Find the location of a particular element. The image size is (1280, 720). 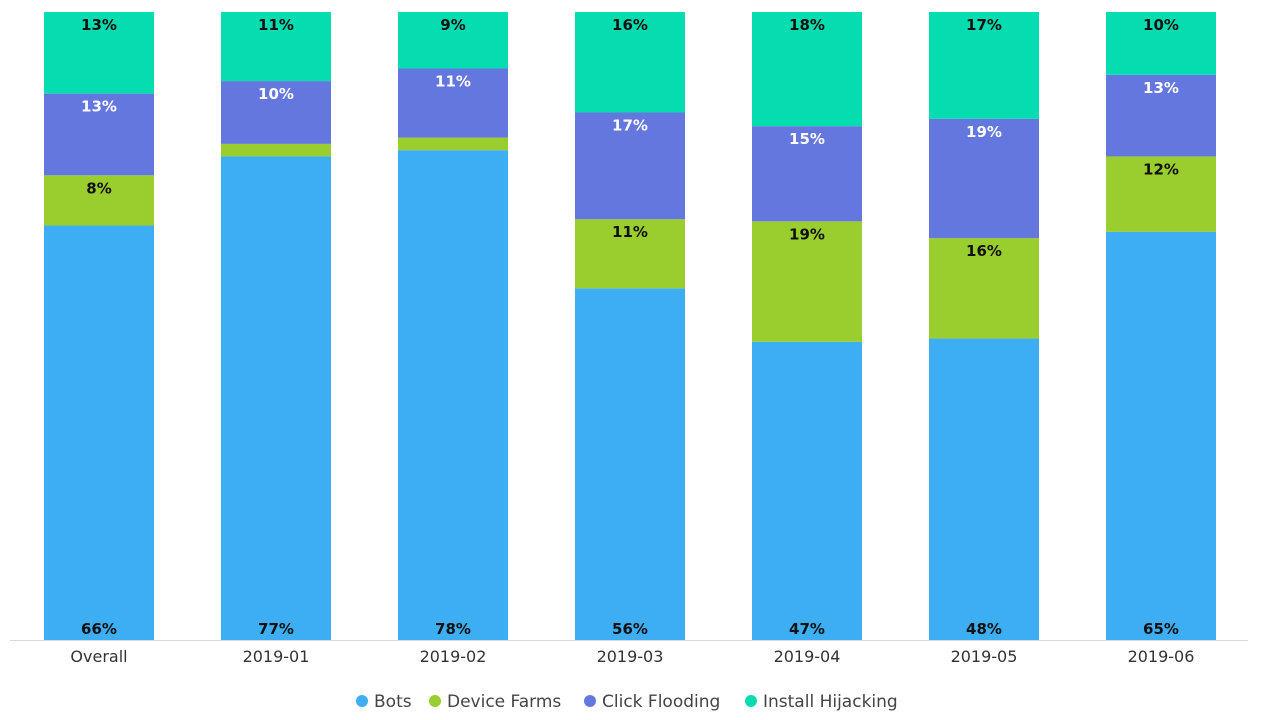

data-label: 56% is located at coordinates (630, 629).